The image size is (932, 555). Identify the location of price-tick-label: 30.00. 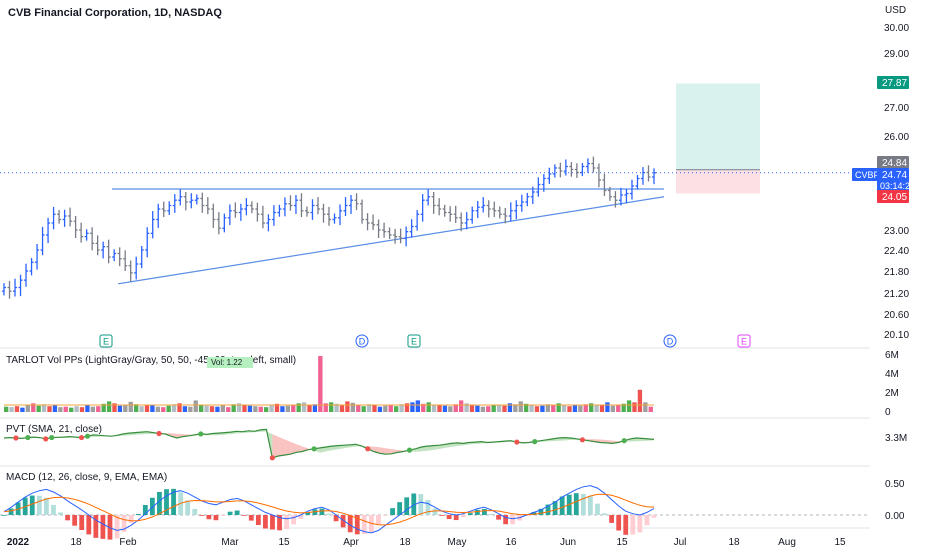
(896, 28).